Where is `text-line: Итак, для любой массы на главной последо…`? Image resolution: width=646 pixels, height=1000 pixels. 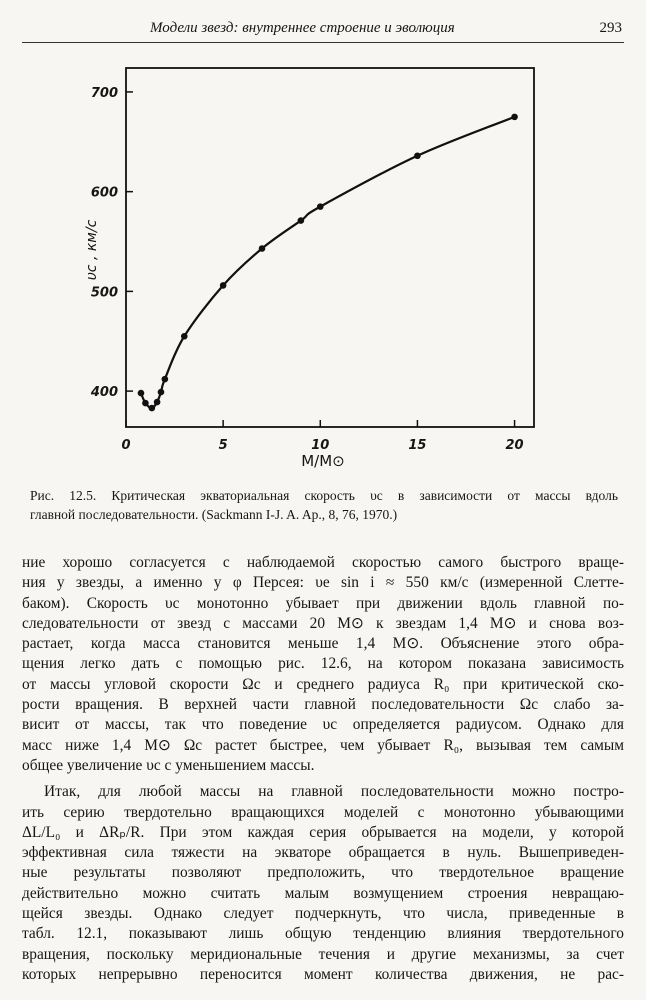 text-line: Итак, для любой массы на главной последо… is located at coordinates (334, 792).